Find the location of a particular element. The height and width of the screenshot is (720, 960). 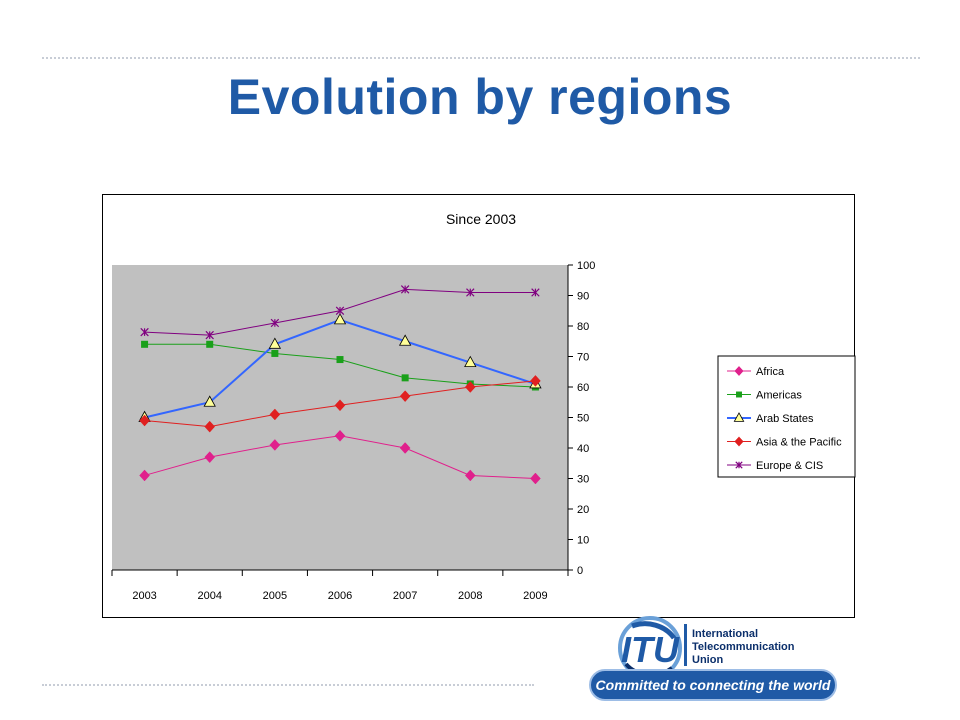

legend-label: Europe & CIS is located at coordinates (789, 466).